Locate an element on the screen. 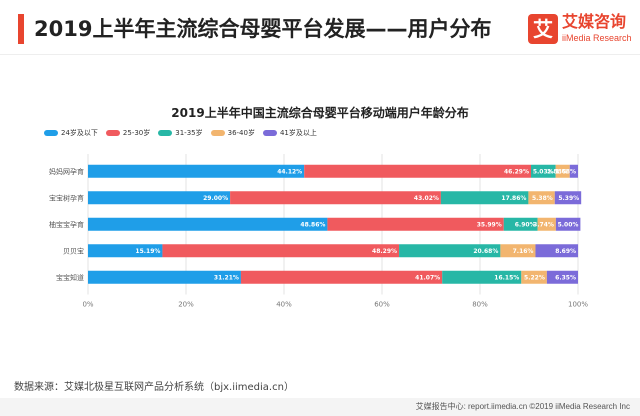 Image resolution: width=640 pixels, height=416 pixels. data-label: 2.88% is located at coordinates (557, 172).